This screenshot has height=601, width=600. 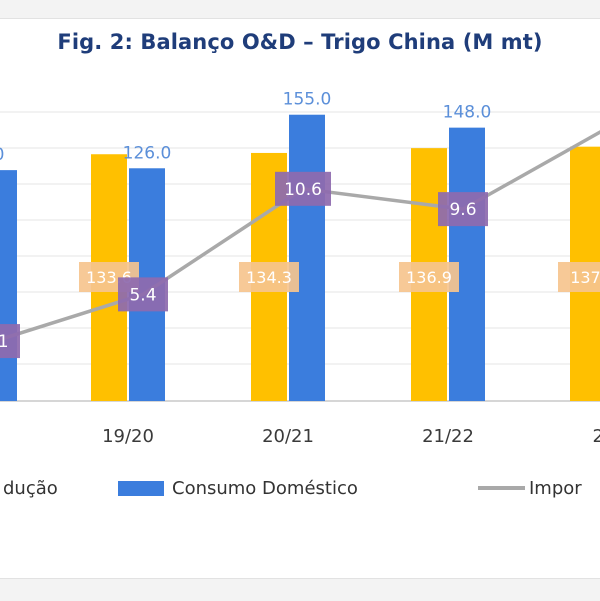 I want to click on legend: dução Consumo Doméstico Impor, so click(x=292, y=488).